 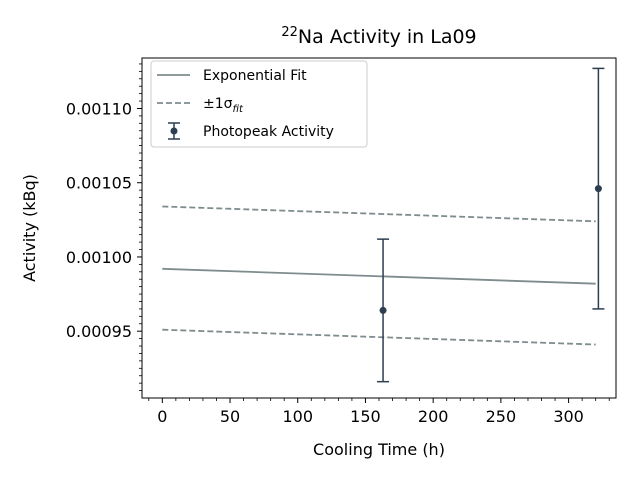 I want to click on title-main: Na Activity in La09, so click(x=387, y=37).